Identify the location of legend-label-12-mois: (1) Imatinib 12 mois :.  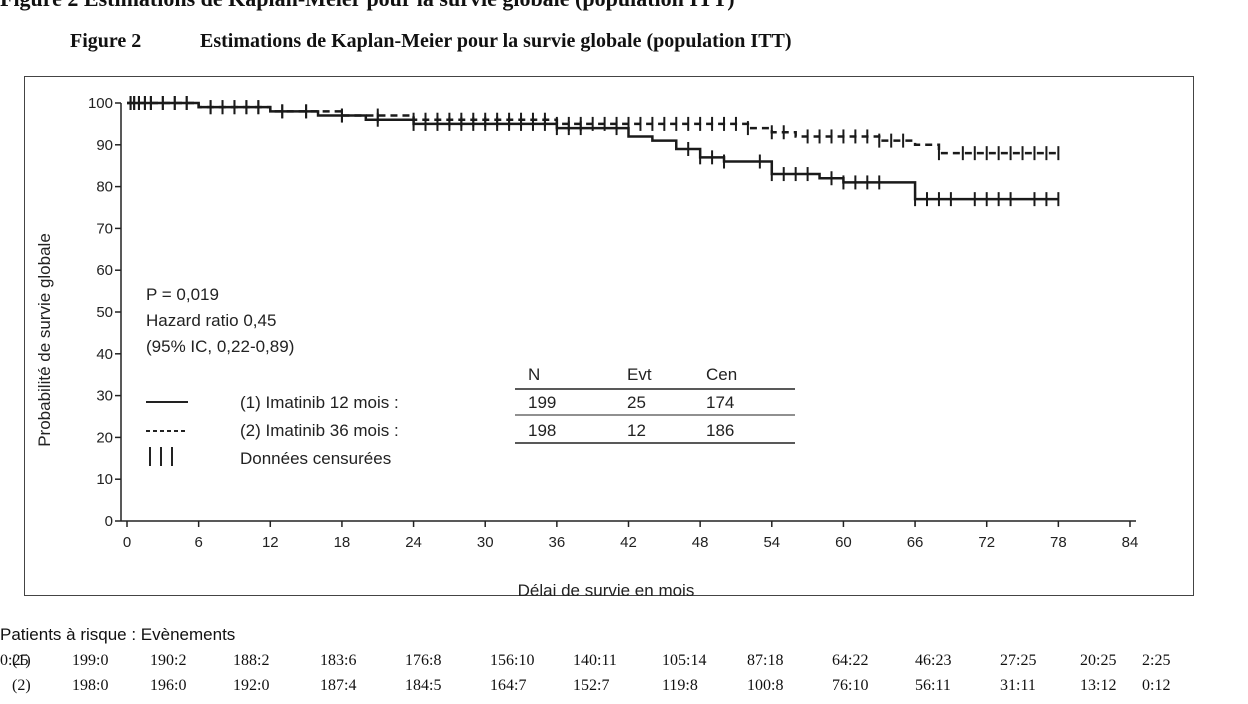
(319, 402).